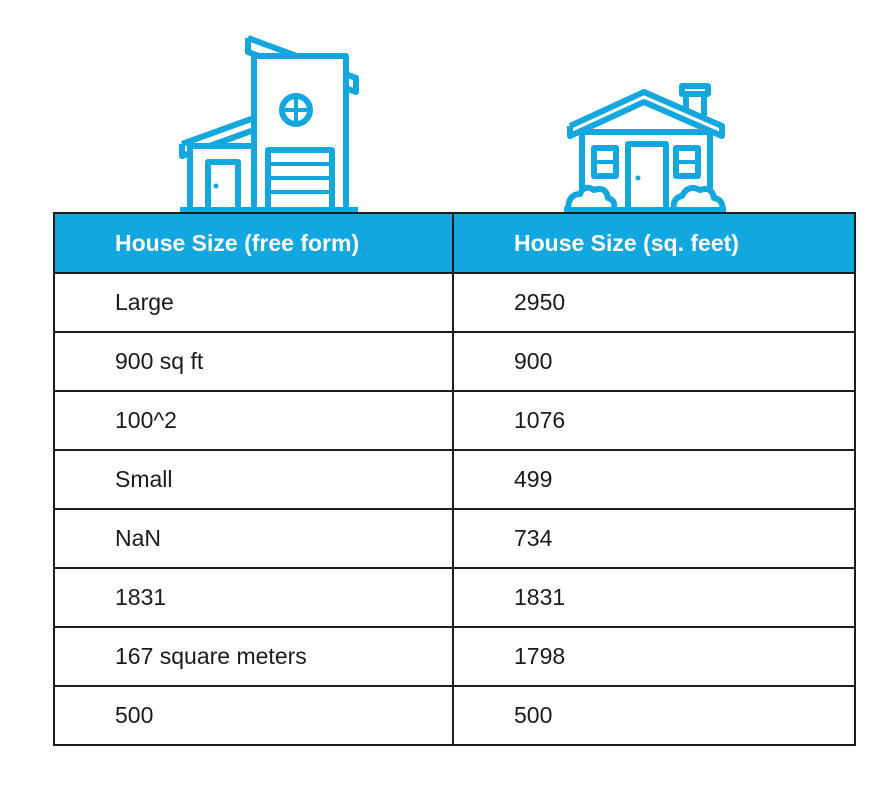 The height and width of the screenshot is (791, 879). I want to click on table-row: Small 499, so click(454, 479).